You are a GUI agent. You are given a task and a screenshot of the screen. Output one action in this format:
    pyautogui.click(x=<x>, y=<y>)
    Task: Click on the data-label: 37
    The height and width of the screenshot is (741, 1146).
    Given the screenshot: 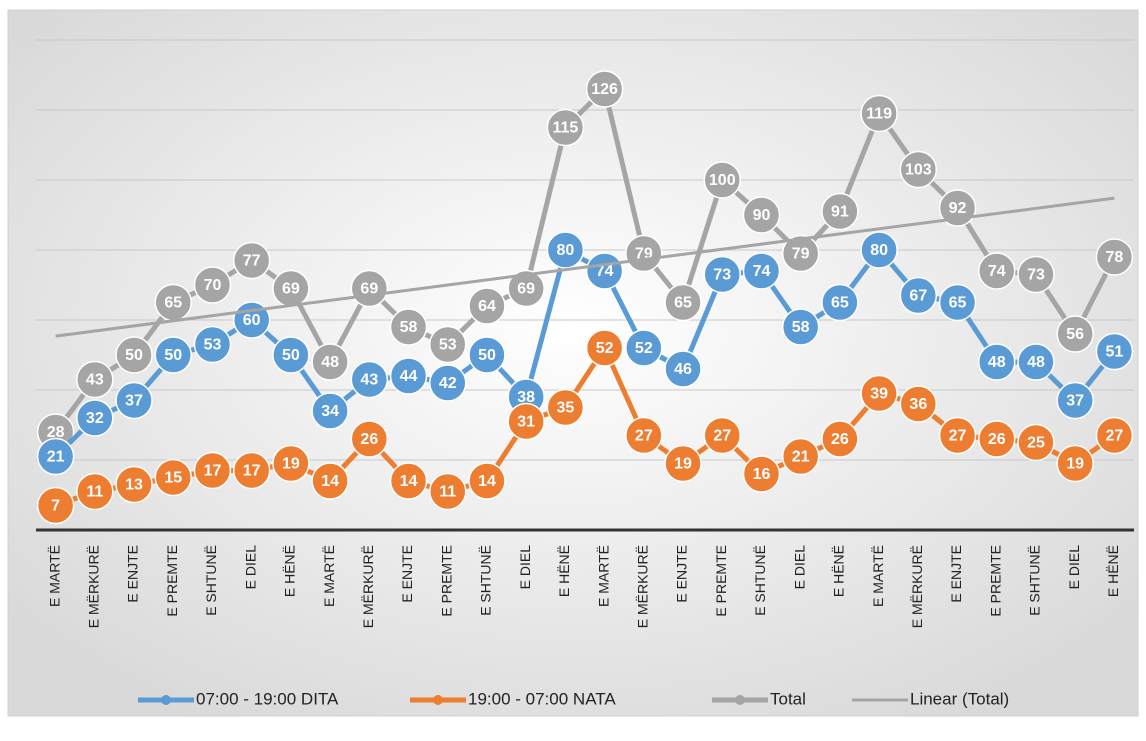 What is the action you would take?
    pyautogui.click(x=134, y=401)
    